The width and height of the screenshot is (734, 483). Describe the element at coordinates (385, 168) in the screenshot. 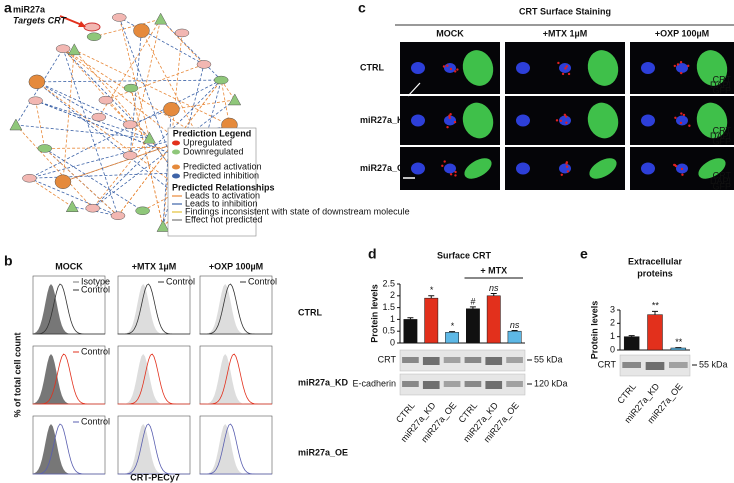

I see `row-label: miR27a_OE` at that location.